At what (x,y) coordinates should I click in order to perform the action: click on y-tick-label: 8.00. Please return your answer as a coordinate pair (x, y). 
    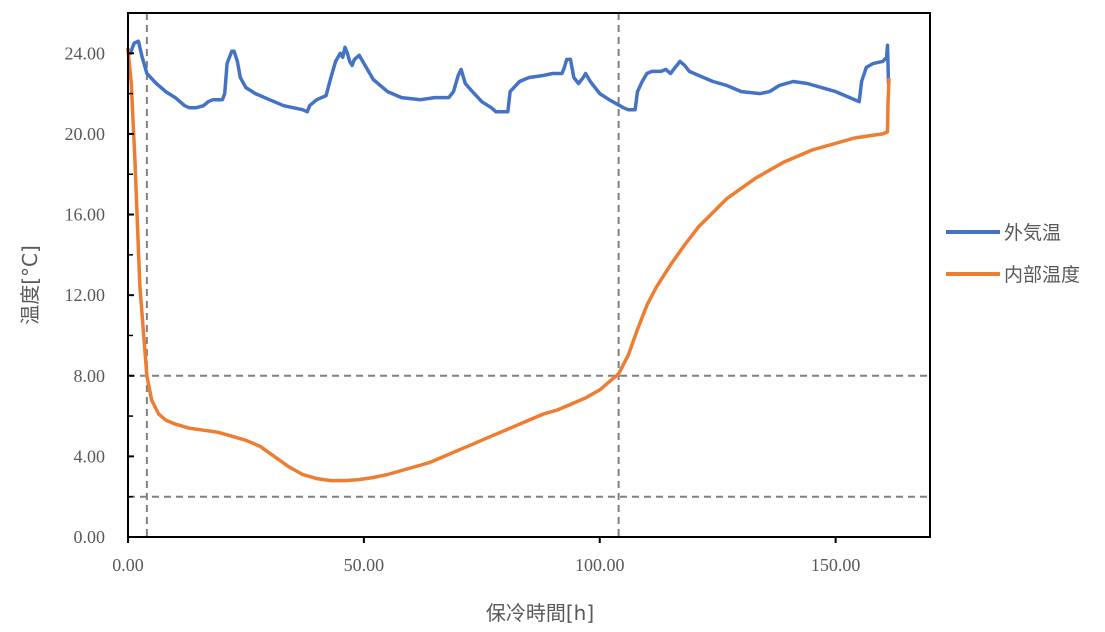
    Looking at the image, I should click on (90, 376).